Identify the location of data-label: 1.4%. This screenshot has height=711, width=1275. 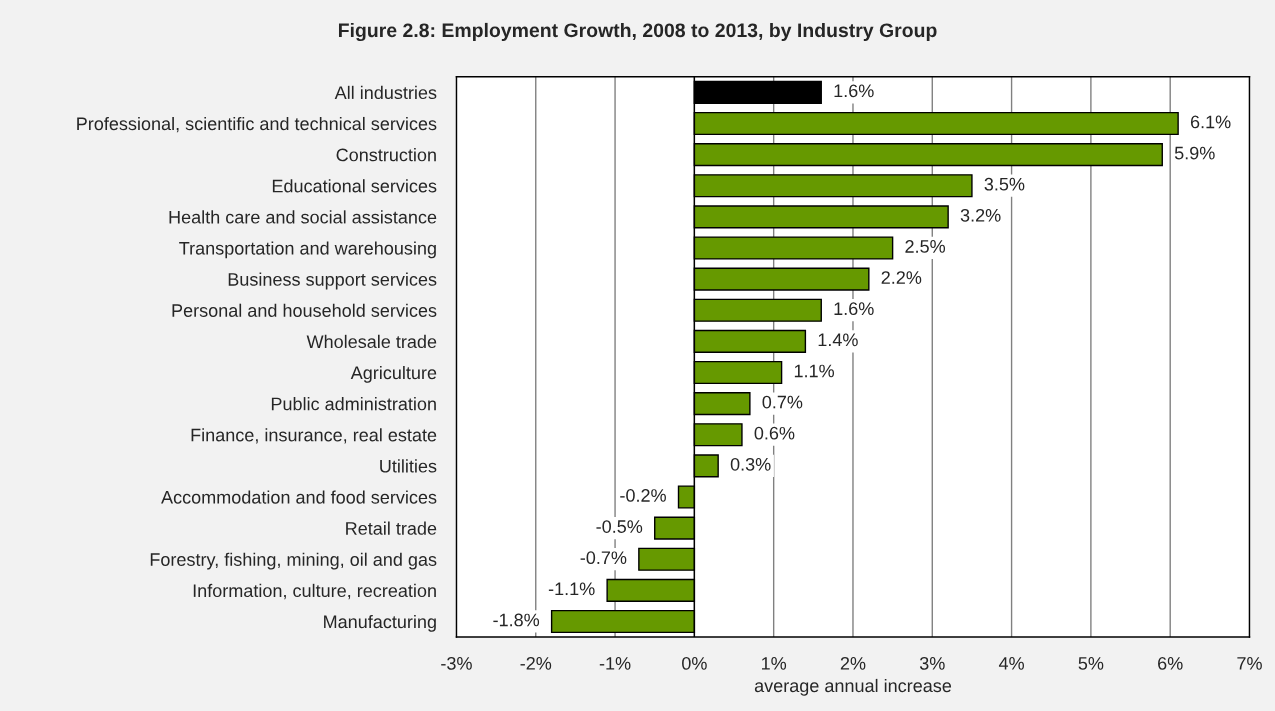
(838, 340).